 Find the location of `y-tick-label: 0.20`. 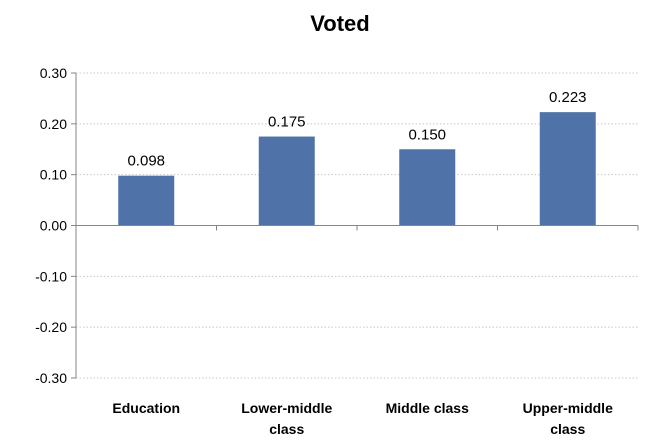

y-tick-label: 0.20 is located at coordinates (53, 124).